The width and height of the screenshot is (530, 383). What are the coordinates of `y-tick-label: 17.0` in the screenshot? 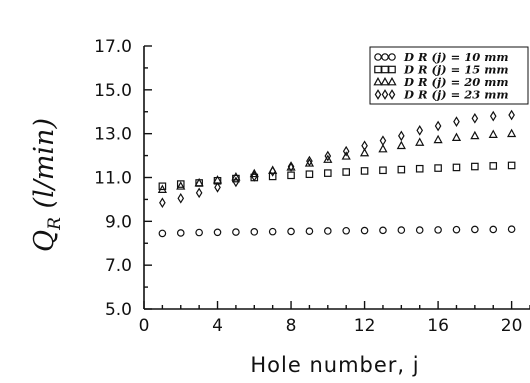 It's located at (113, 47).